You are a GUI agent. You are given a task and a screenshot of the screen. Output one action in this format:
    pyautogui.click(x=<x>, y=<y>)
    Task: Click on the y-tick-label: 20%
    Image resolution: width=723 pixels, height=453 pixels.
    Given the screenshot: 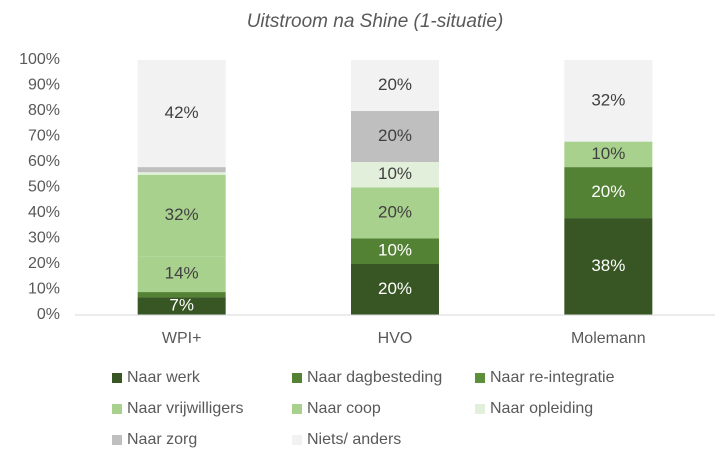 What is the action you would take?
    pyautogui.click(x=44, y=263)
    